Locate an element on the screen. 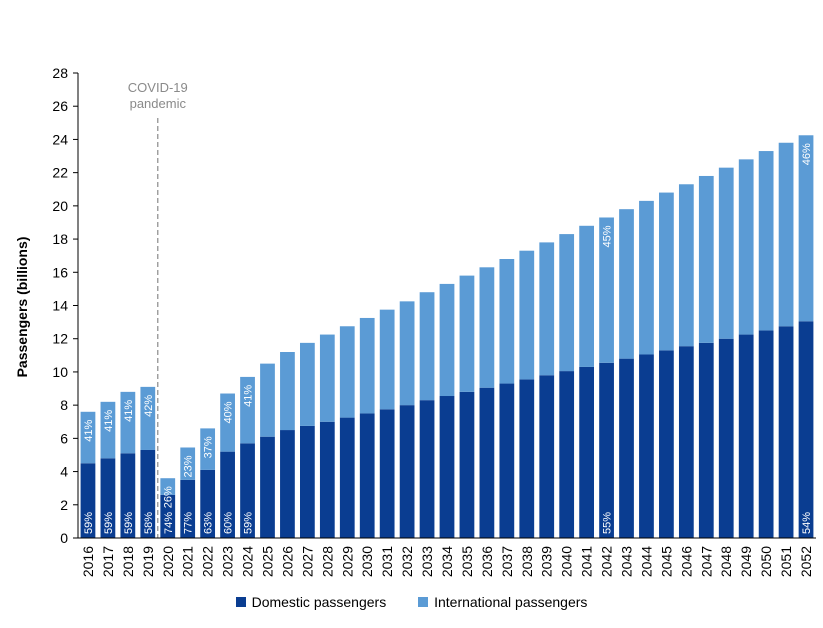 The width and height of the screenshot is (823, 628). x-tick-label: 2020 is located at coordinates (168, 561).